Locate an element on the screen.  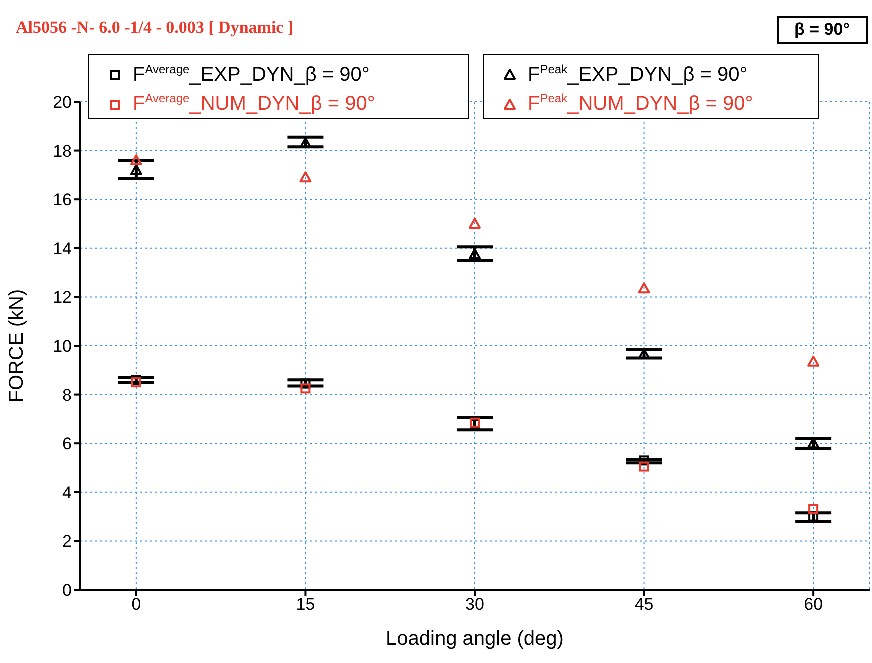
y-tick-label: 10 is located at coordinates (62, 346).